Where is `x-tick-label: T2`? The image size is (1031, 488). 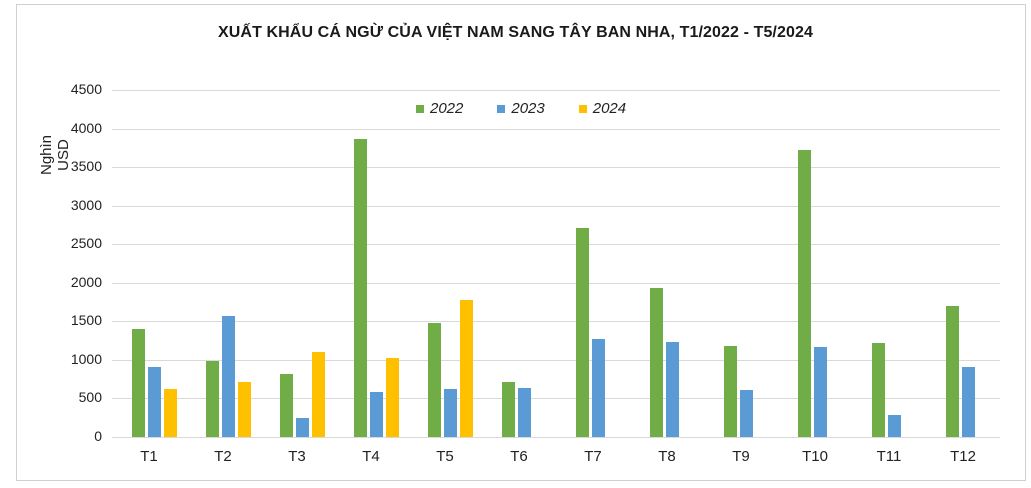
x-tick-label: T2 is located at coordinates (223, 456).